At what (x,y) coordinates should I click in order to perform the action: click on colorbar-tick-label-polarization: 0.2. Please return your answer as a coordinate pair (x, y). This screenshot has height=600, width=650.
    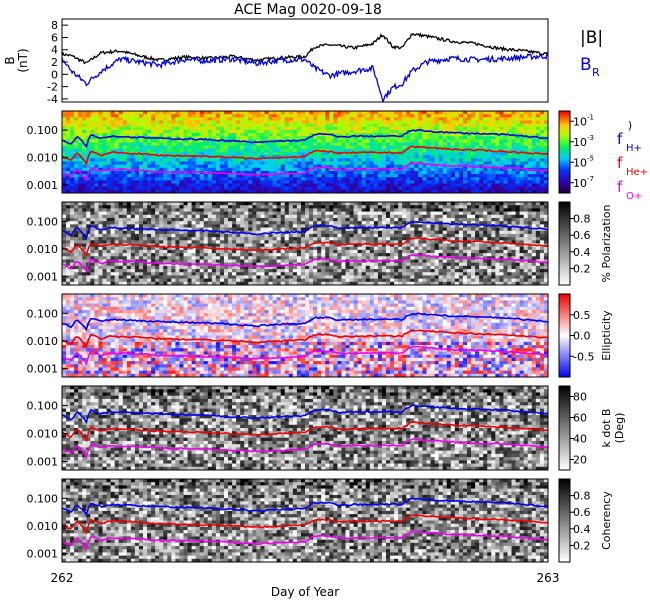
    Looking at the image, I should click on (582, 268).